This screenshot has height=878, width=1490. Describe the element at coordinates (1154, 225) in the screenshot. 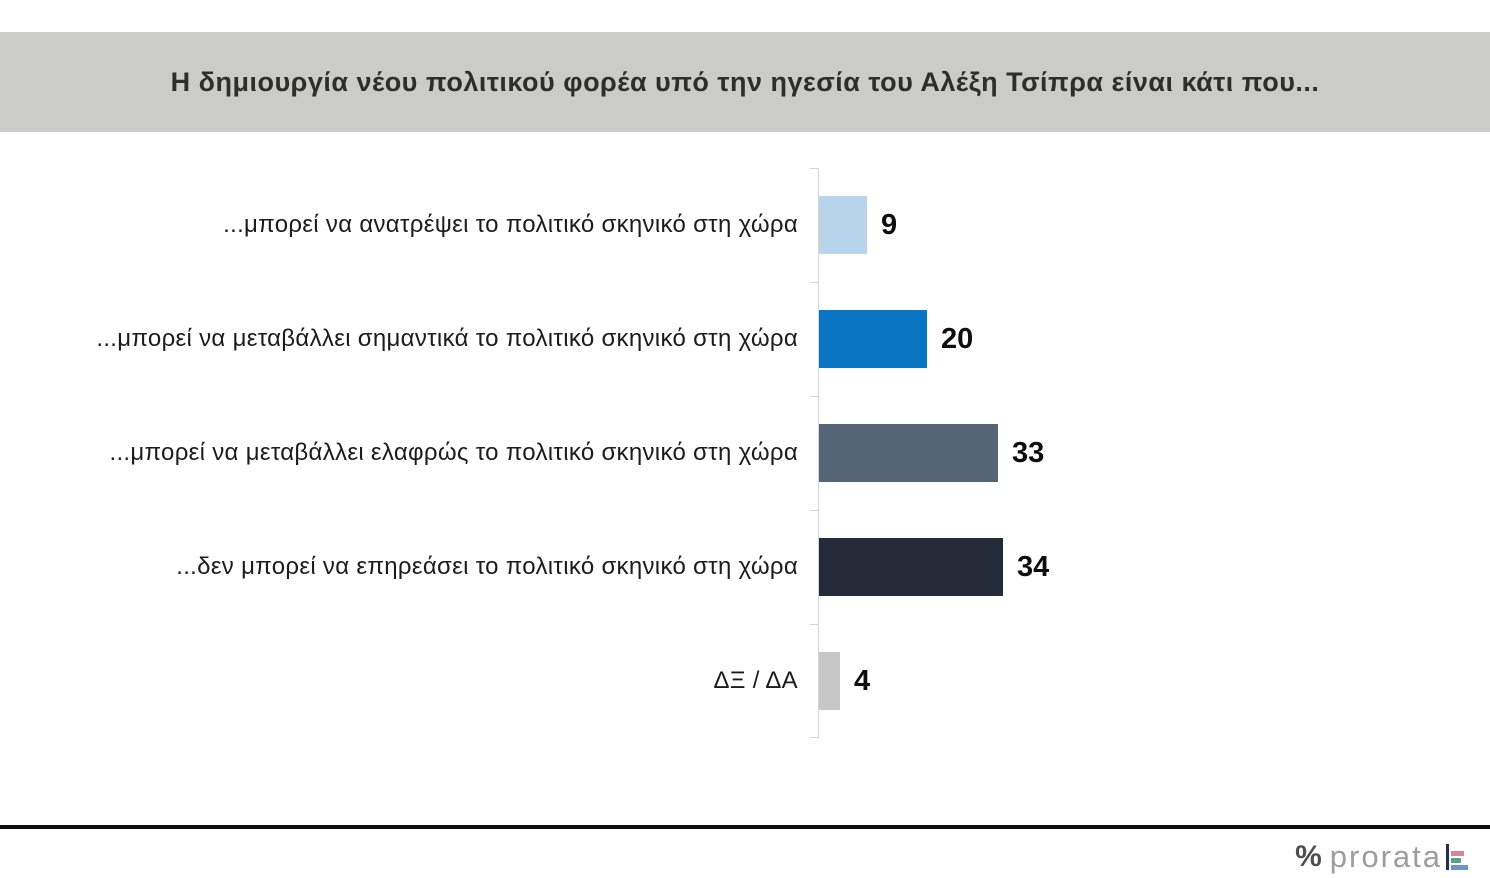

I see `bar-zone: 9` at that location.